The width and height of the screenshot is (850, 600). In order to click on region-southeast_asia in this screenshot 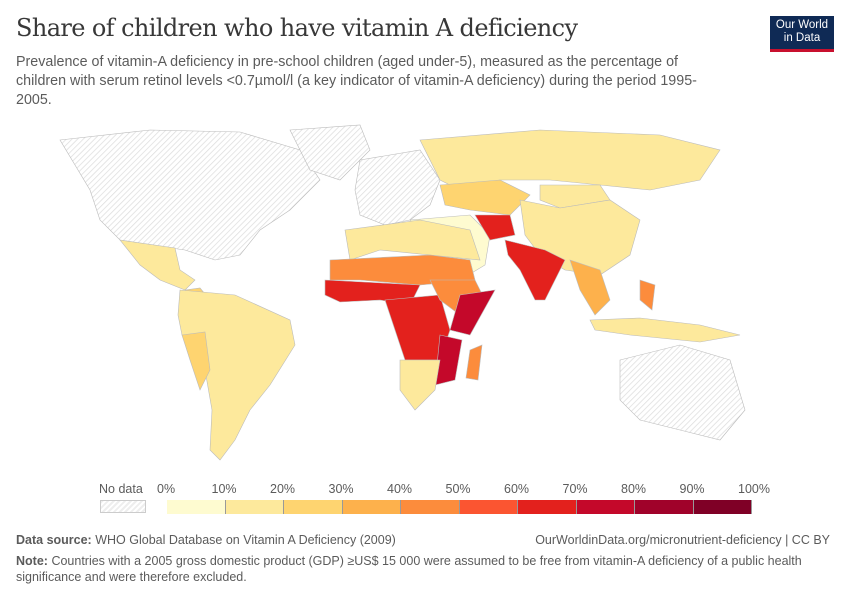, I will do `click(590, 287)`.